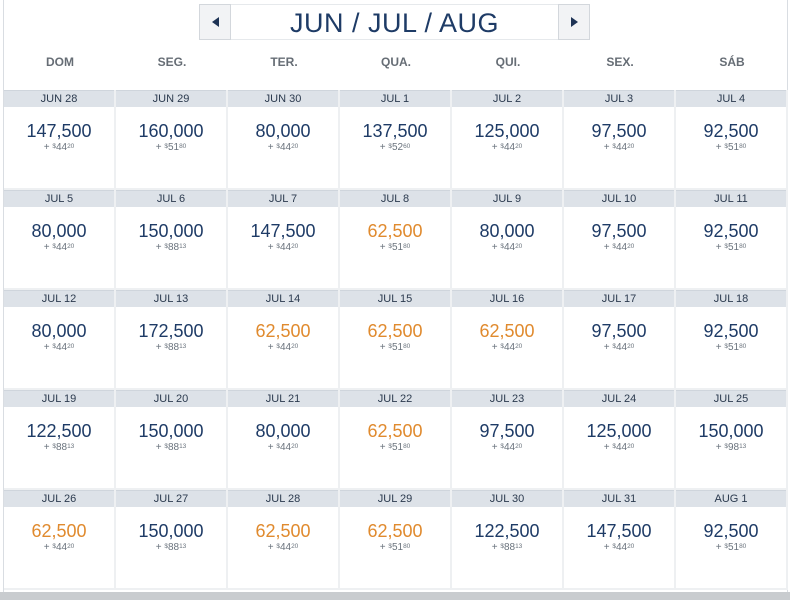 The image size is (790, 600). Describe the element at coordinates (731, 298) in the screenshot. I see `day-date-label: JUL 18` at that location.